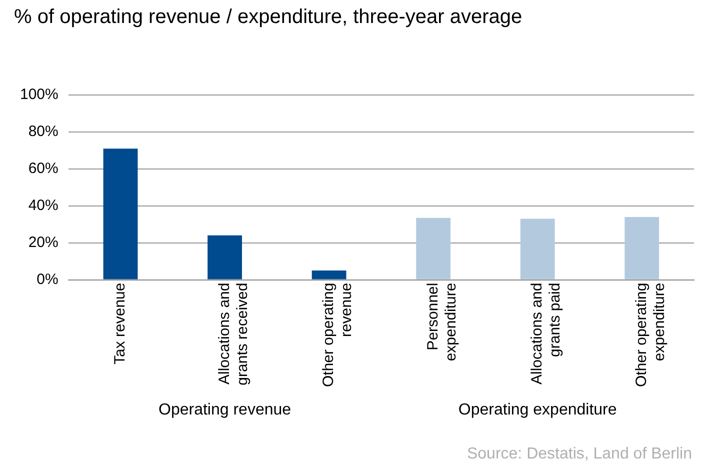  What do you see at coordinates (650, 335) in the screenshot?
I see `x-tick-label: Other operating expenditure` at bounding box center [650, 335].